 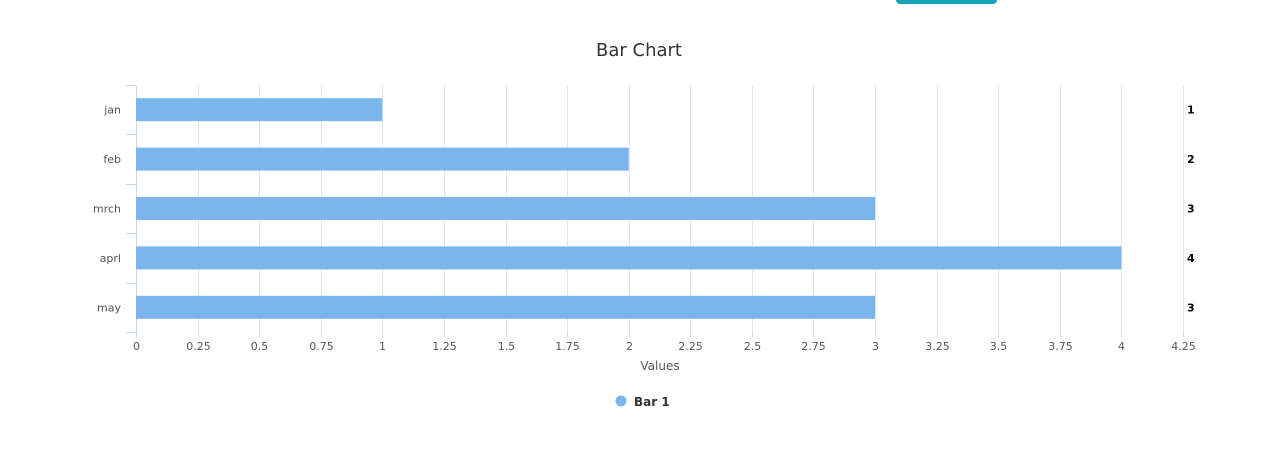 I want to click on x-tick-label: 0.5, so click(x=260, y=346).